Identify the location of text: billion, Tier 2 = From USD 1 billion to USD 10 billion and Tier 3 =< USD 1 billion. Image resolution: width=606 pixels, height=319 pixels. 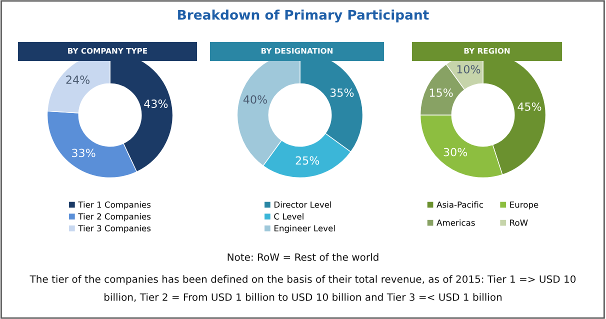
(303, 297).